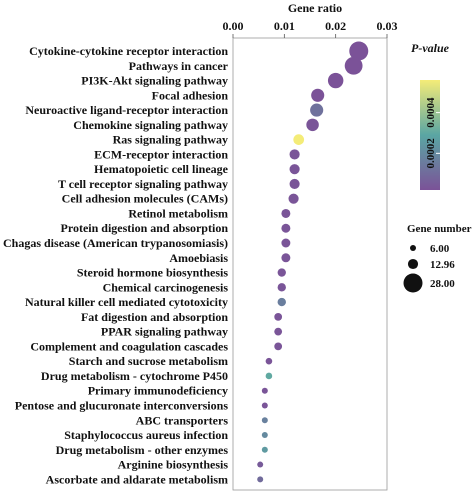 The image size is (474, 494). I want to click on category-label: Cytokine-cytokine receptor interaction, so click(128, 51).